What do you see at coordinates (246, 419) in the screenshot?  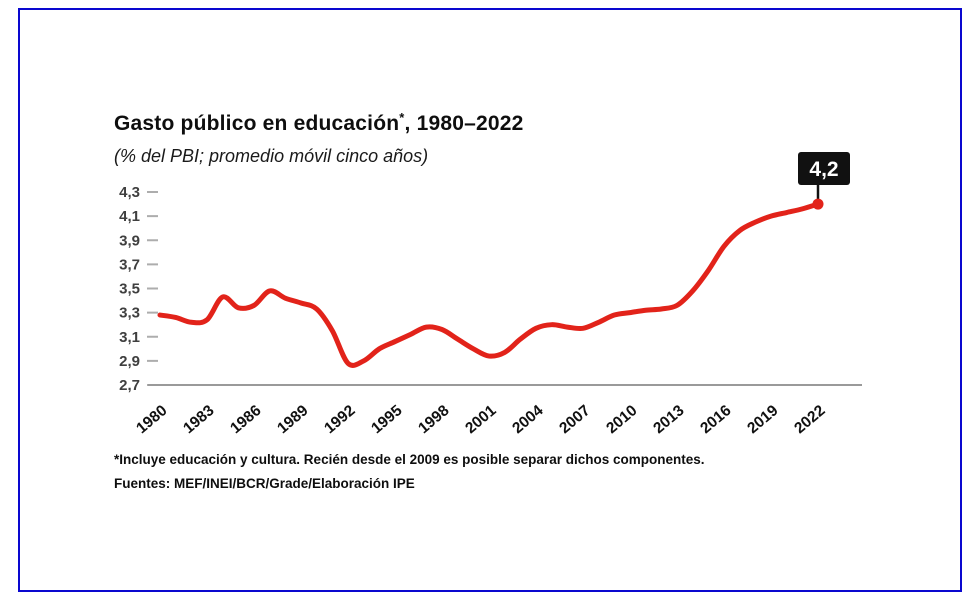 I see `x-tick-label: 1986` at bounding box center [246, 419].